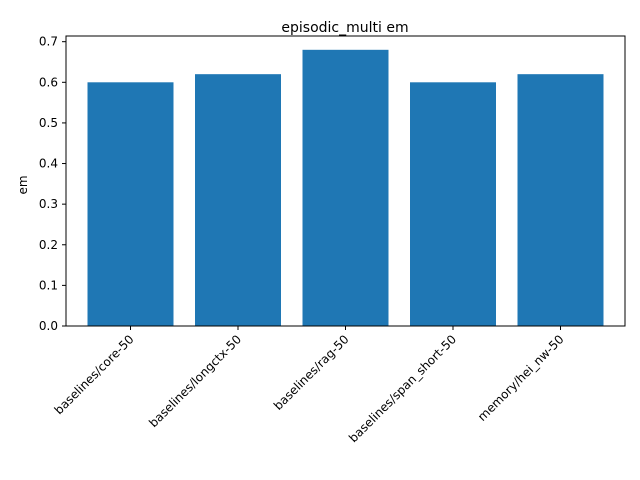 The height and width of the screenshot is (480, 640). I want to click on y-axis: 0.0 0.1 0.2 0.3 0.4 0.5 0.6 0.7, so click(52, 184).